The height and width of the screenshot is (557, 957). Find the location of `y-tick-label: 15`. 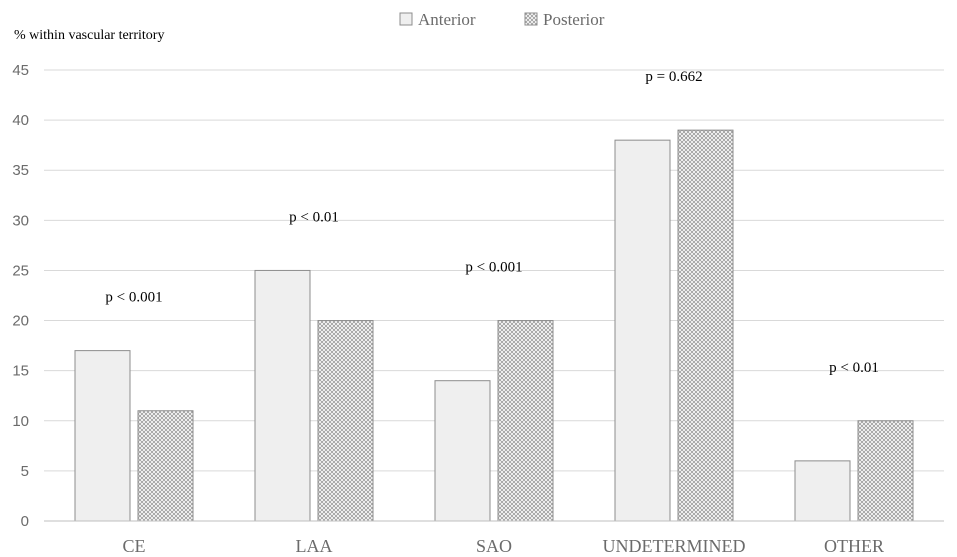

y-tick-label: 15 is located at coordinates (20, 371).